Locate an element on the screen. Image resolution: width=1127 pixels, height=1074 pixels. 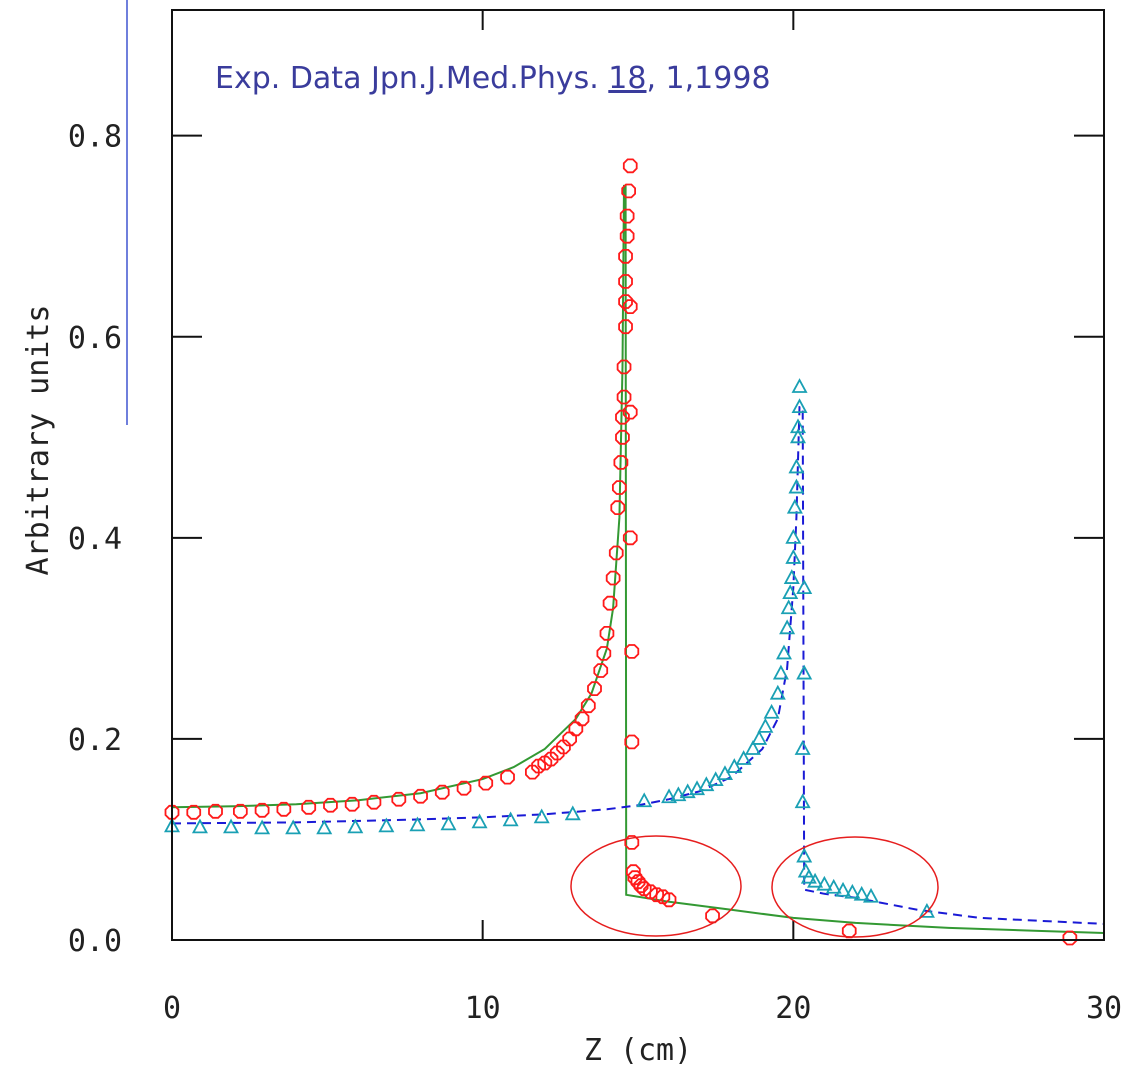
y-tick-label: 0.4 is located at coordinates (95, 539).